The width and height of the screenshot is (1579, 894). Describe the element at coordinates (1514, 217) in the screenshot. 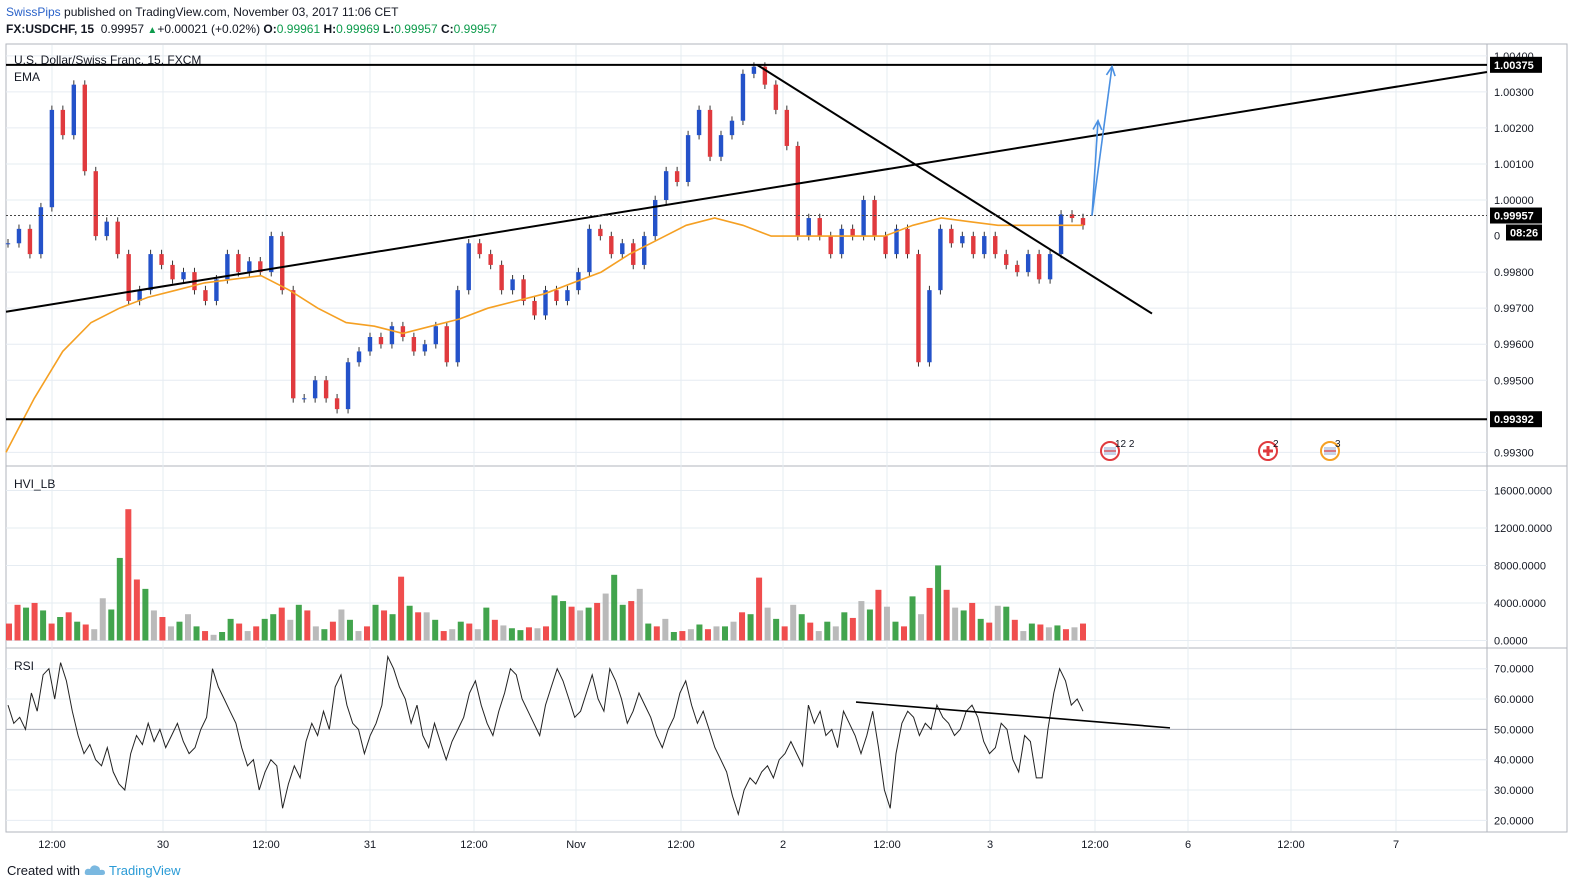

I see `last-price-label: 0.99957` at that location.